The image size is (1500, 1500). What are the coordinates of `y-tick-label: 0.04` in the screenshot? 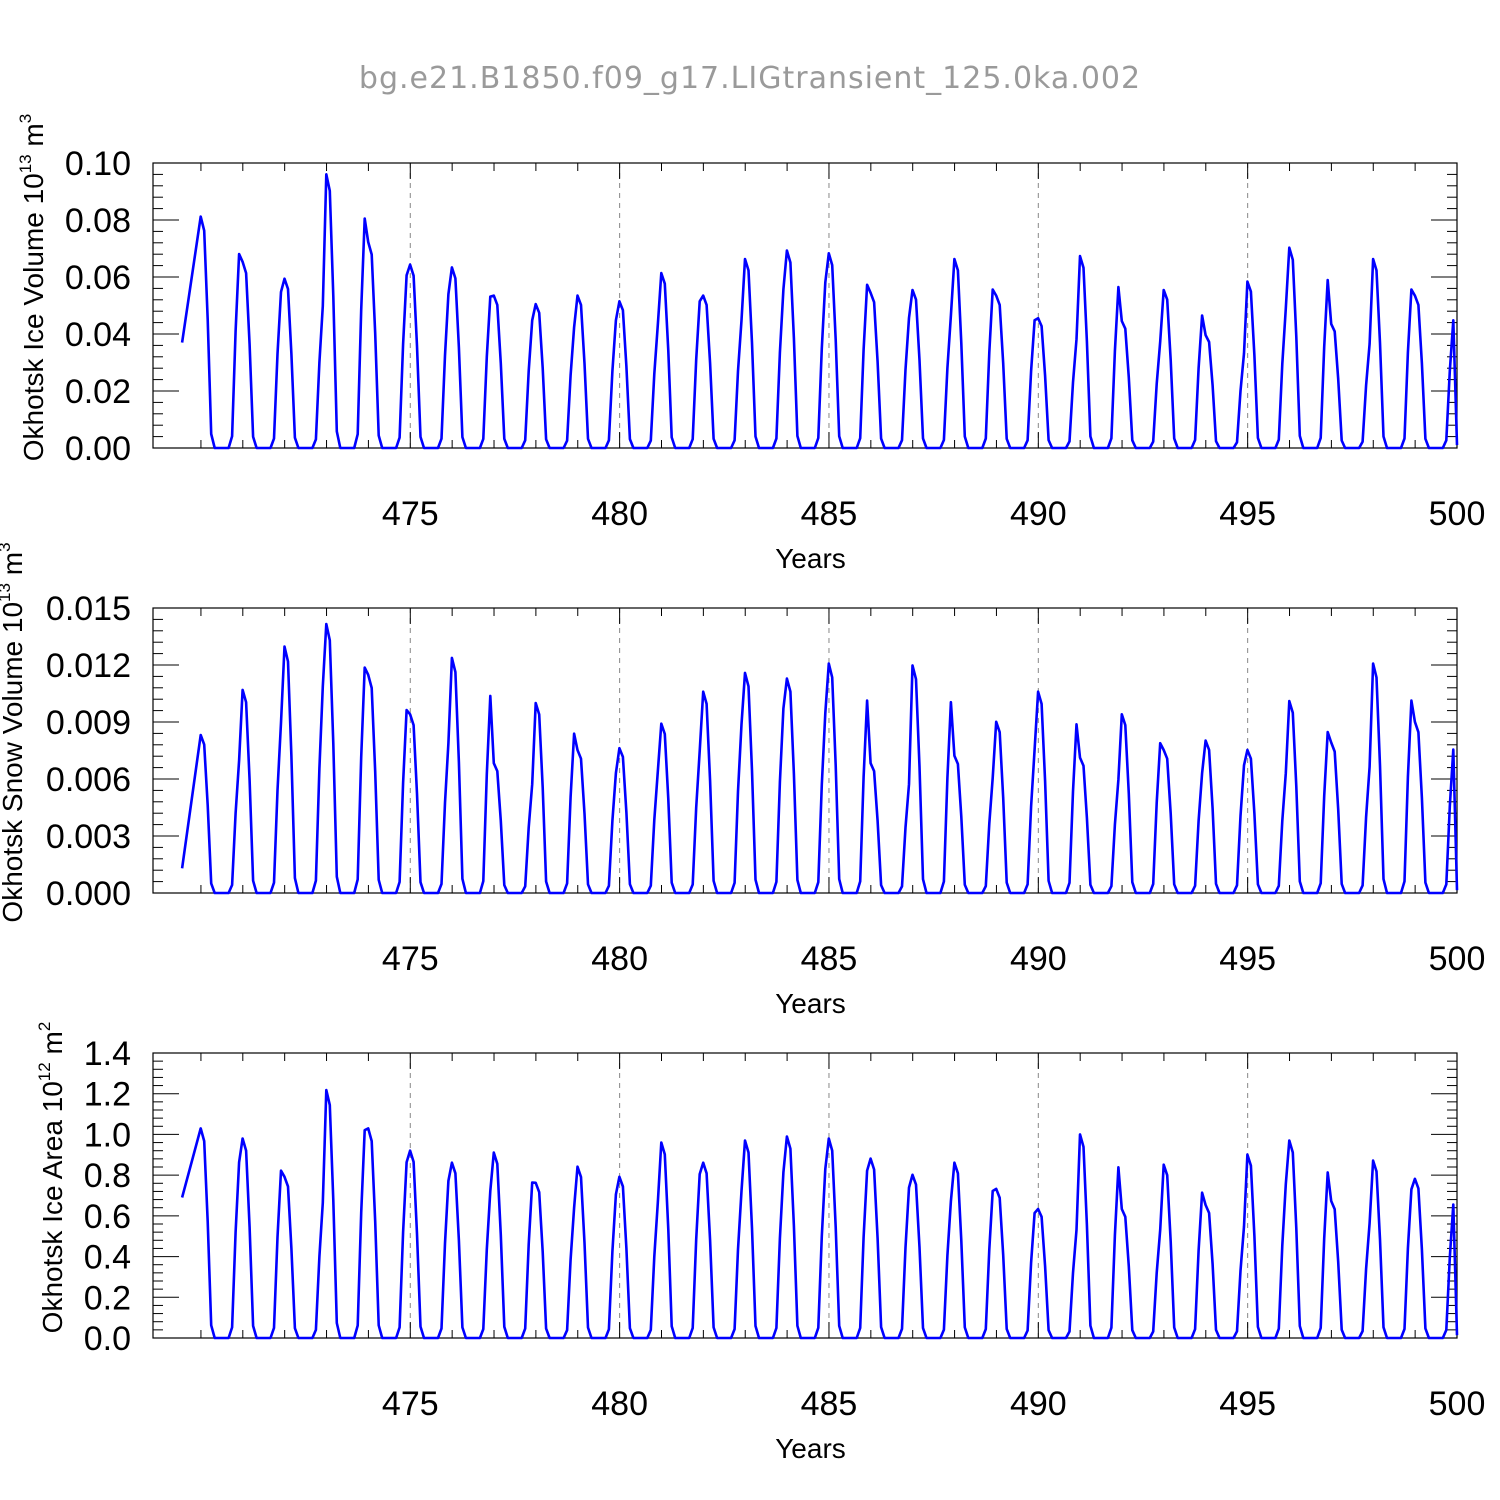 It's located at (98, 335).